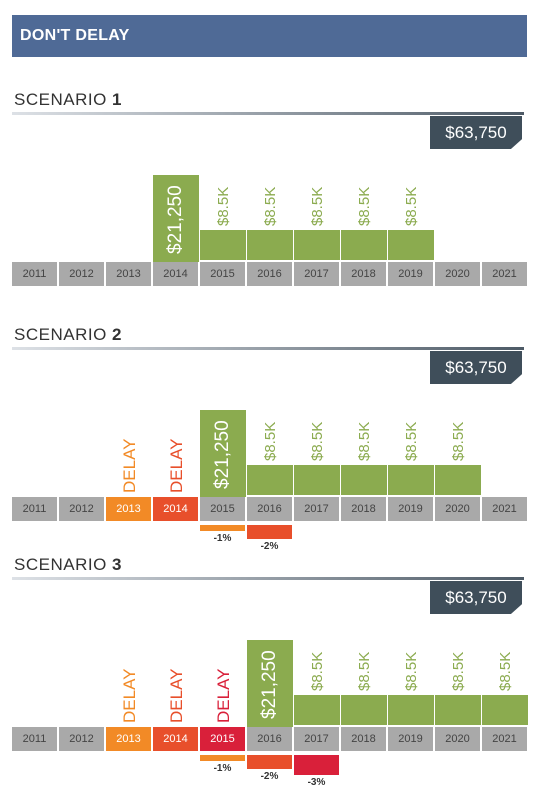  What do you see at coordinates (505, 710) in the screenshot?
I see `annual-bar-2021` at bounding box center [505, 710].